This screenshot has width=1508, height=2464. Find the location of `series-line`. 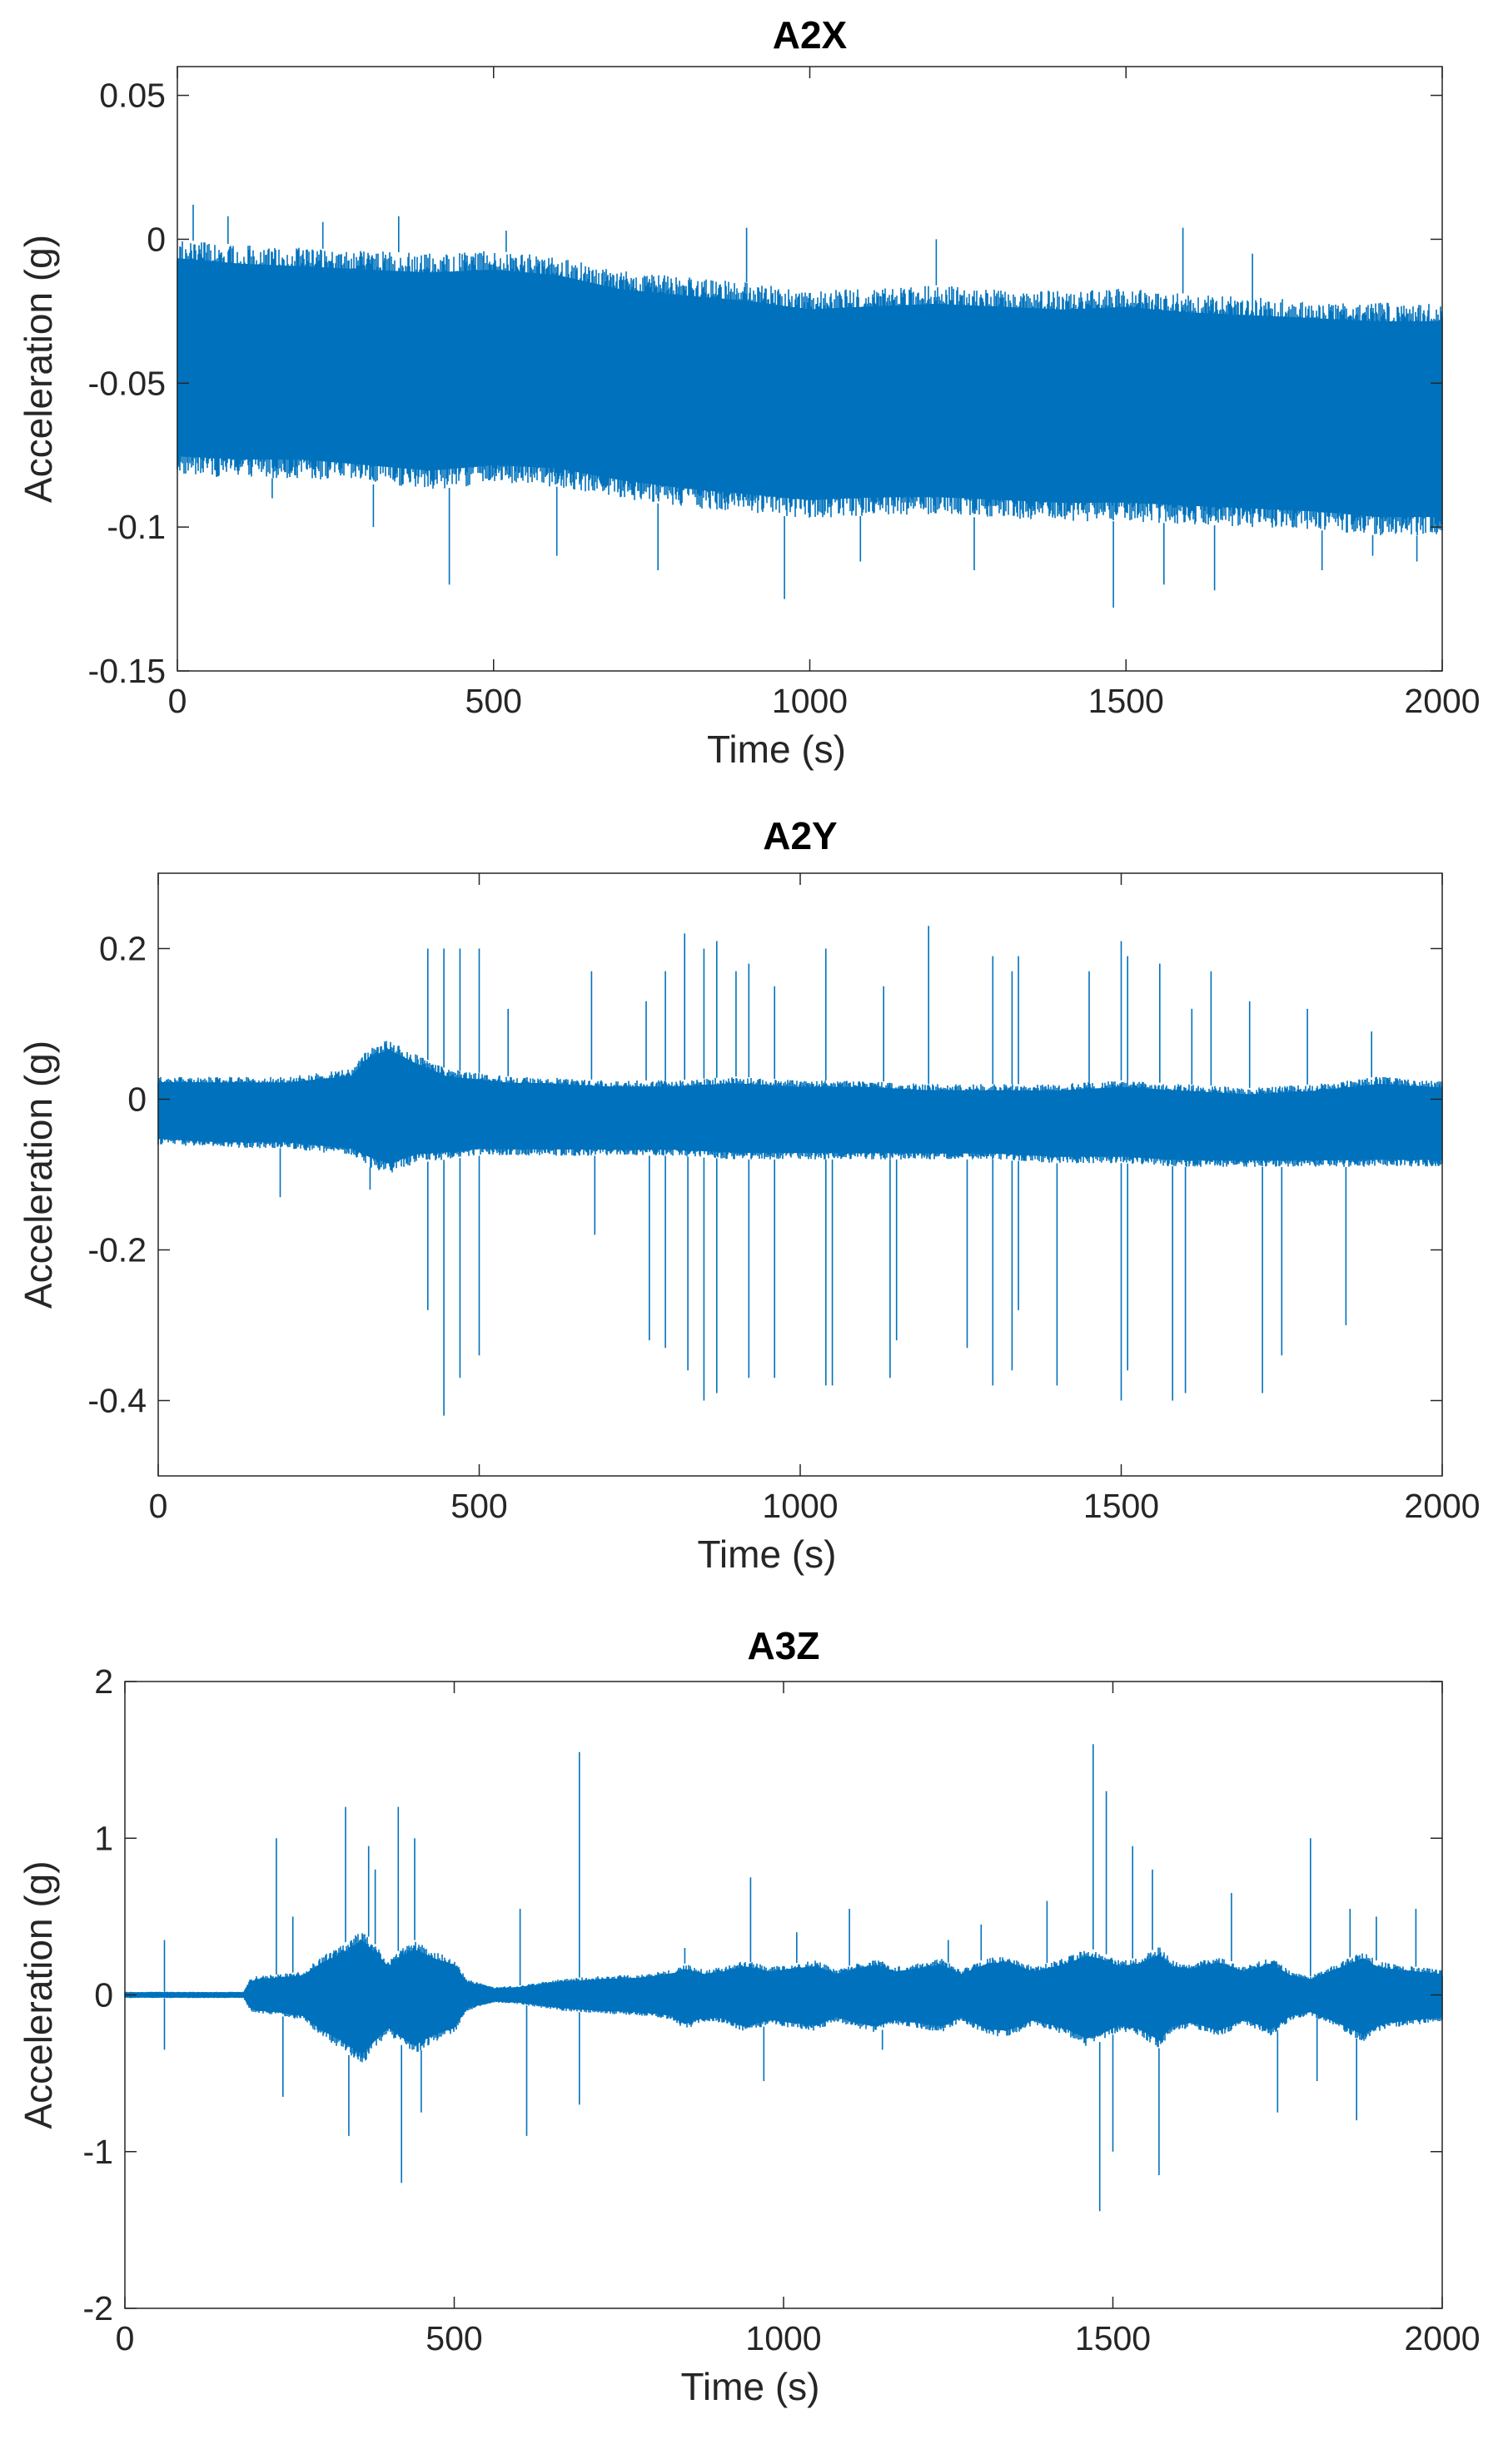

series-line is located at coordinates (810, 406).